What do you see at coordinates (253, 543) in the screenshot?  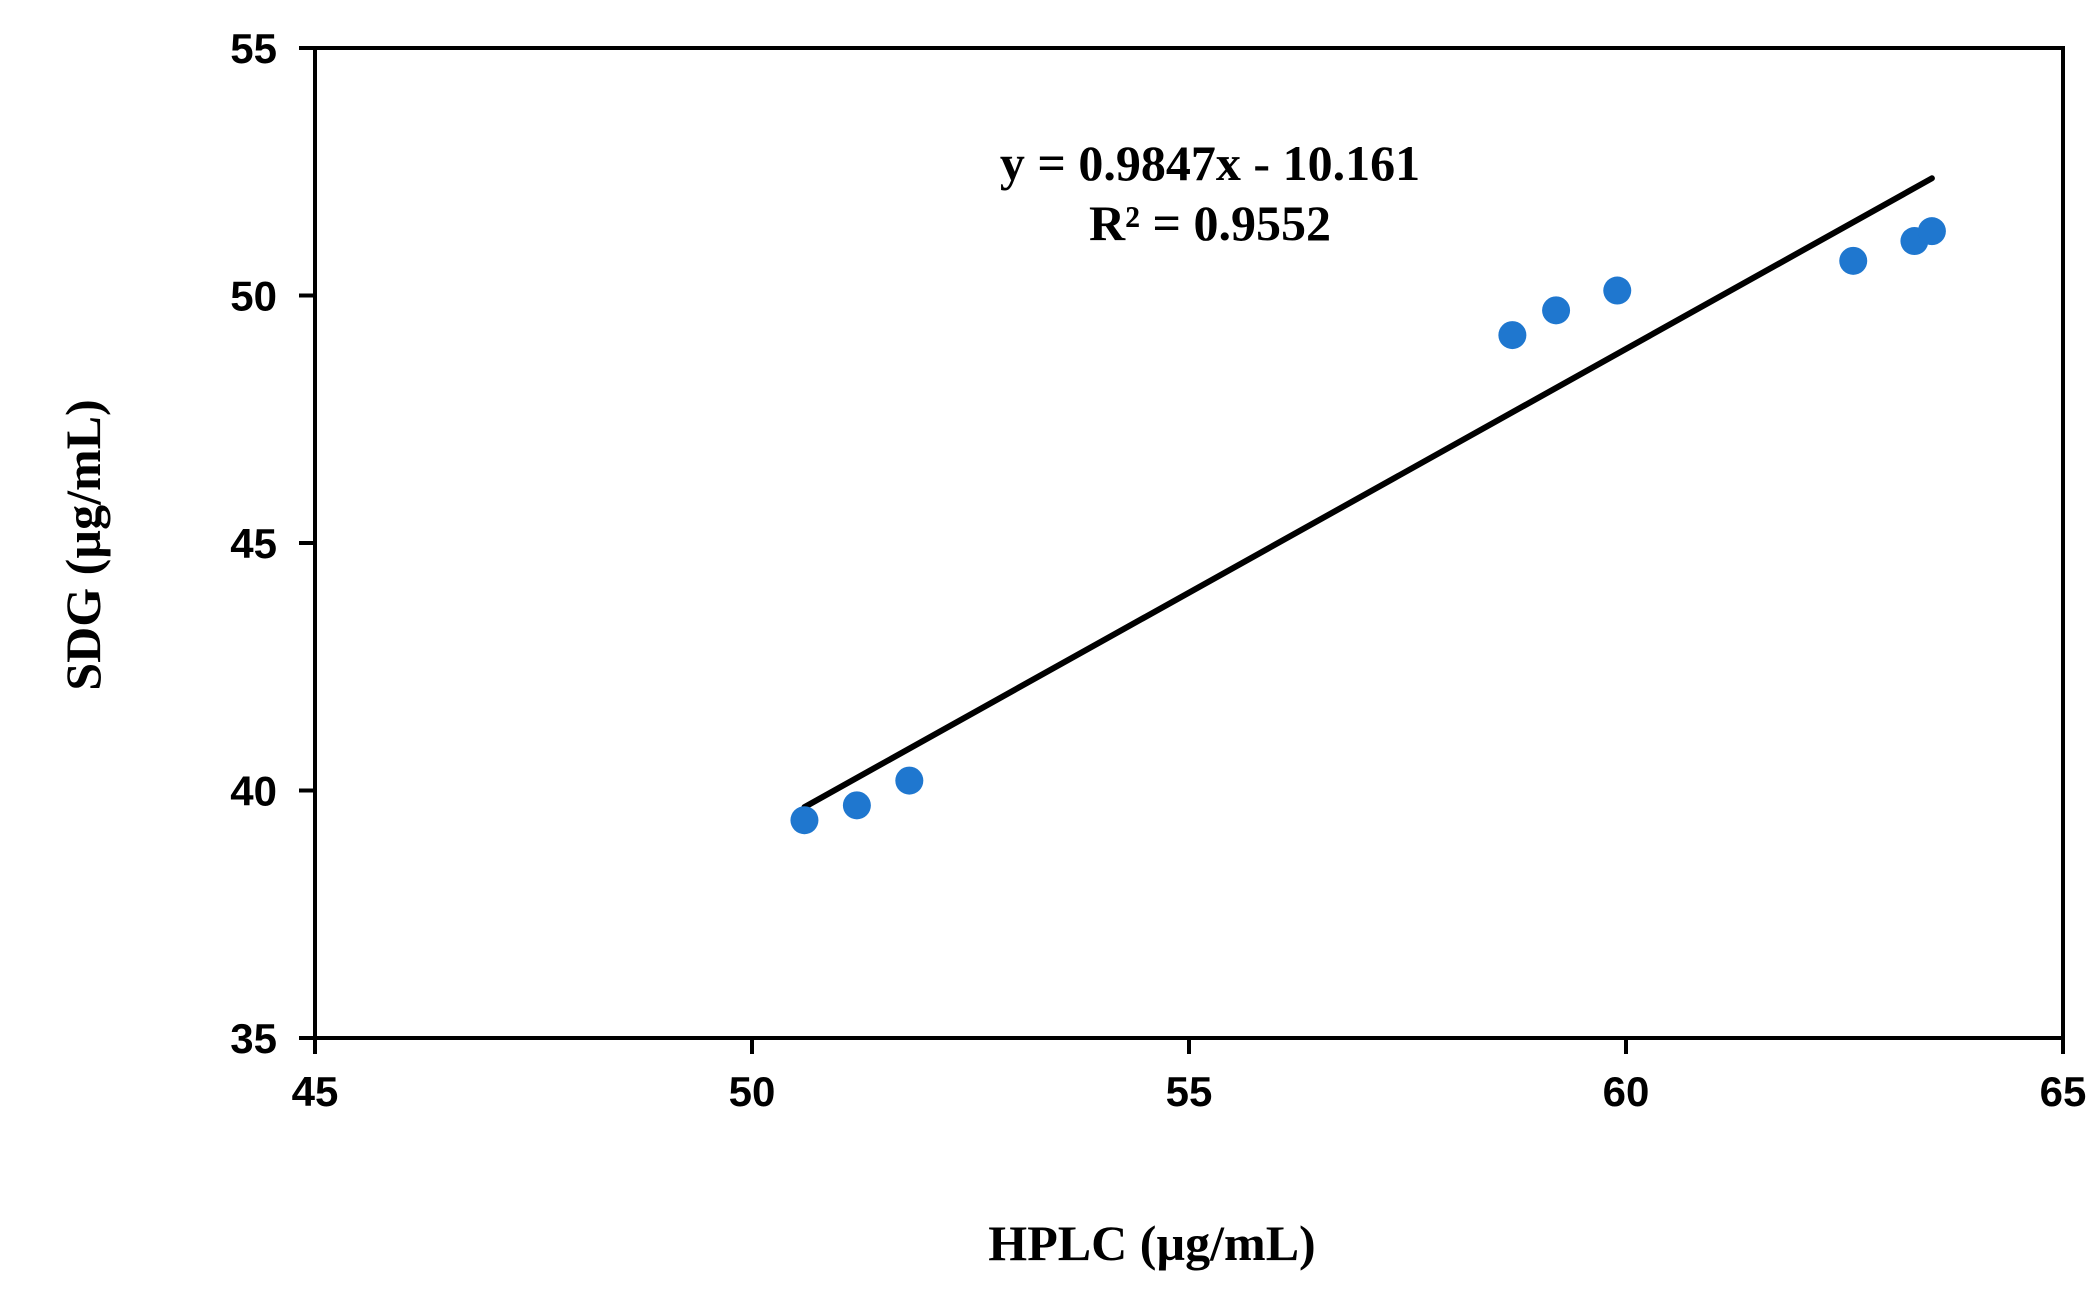 I see `y-tick-label: 45` at bounding box center [253, 543].